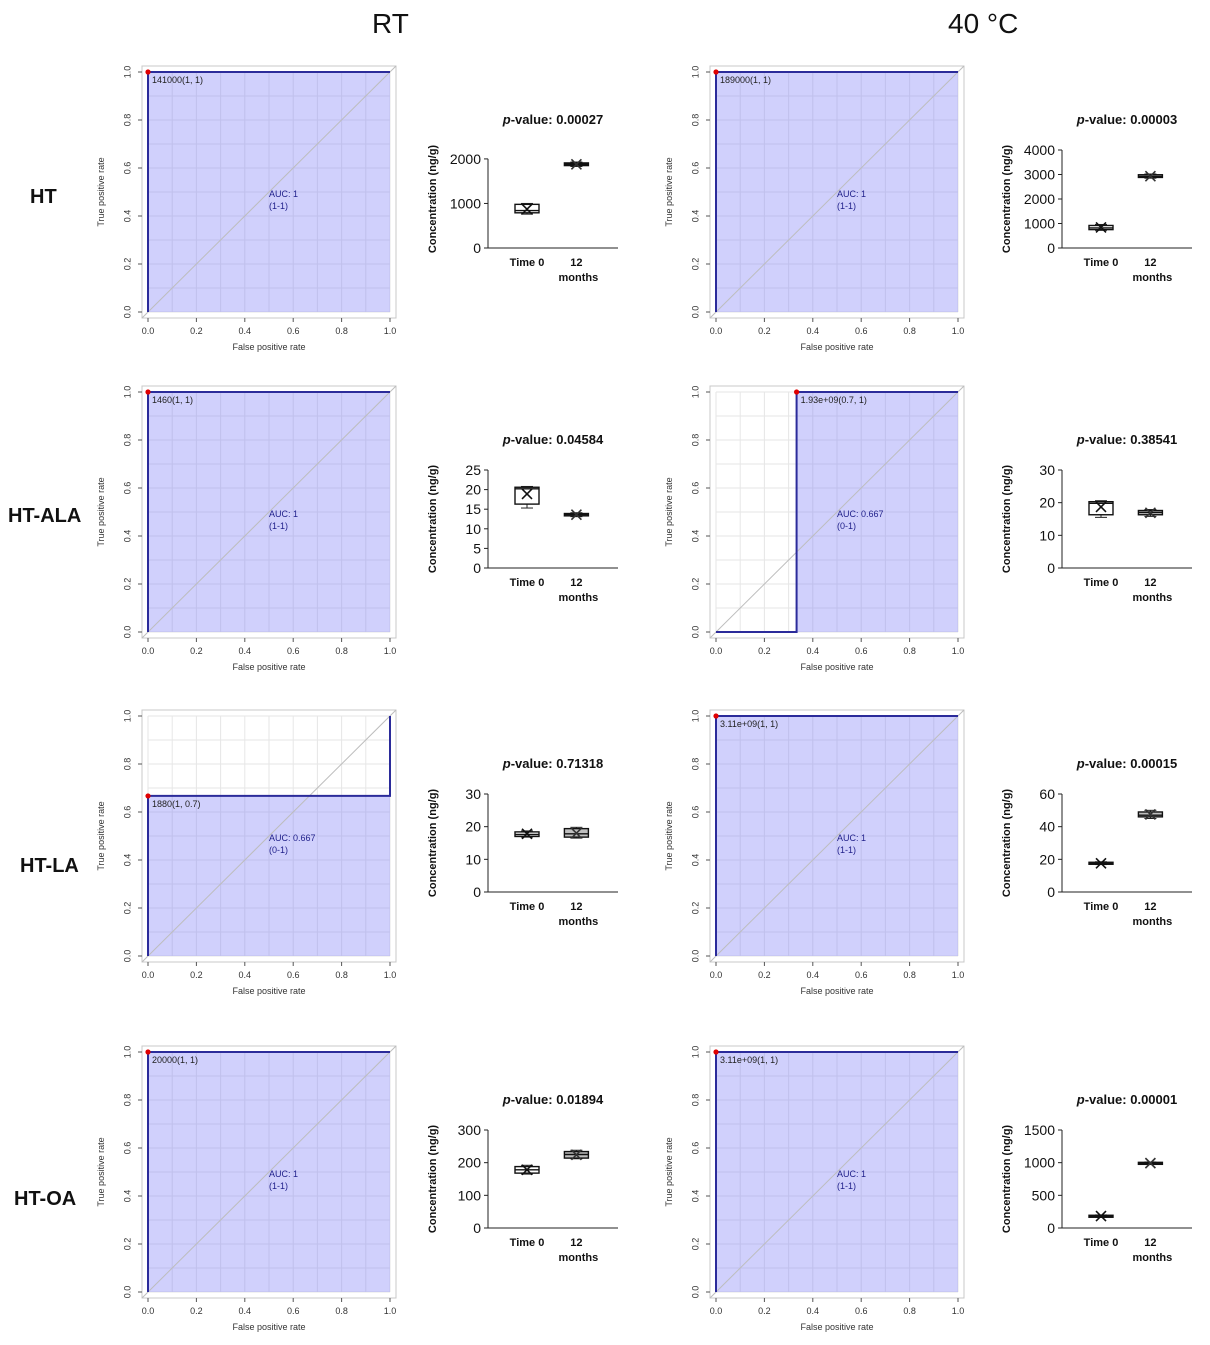 This screenshot has height=1345, width=1210. What do you see at coordinates (45, 516) in the screenshot?
I see `row-header-ht-ala: HT-ALA` at bounding box center [45, 516].